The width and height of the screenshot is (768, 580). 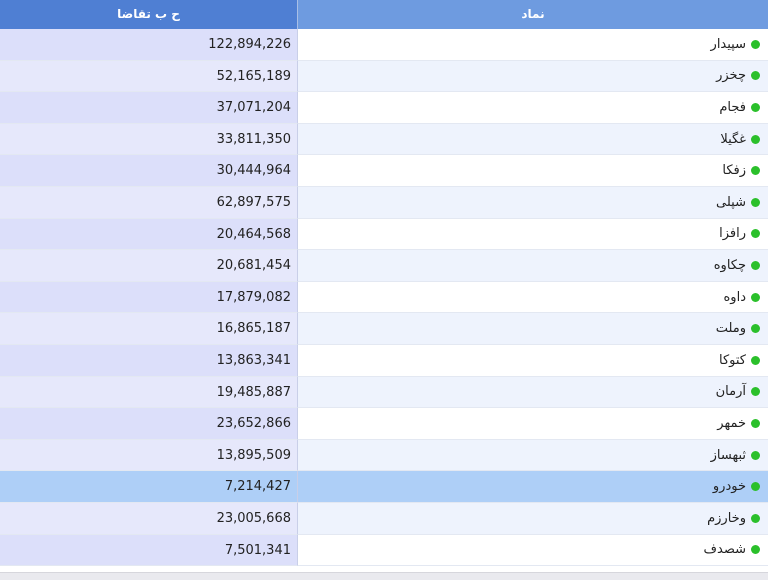 I want to click on table-row: 23,652,866 خمهر, so click(x=384, y=424).